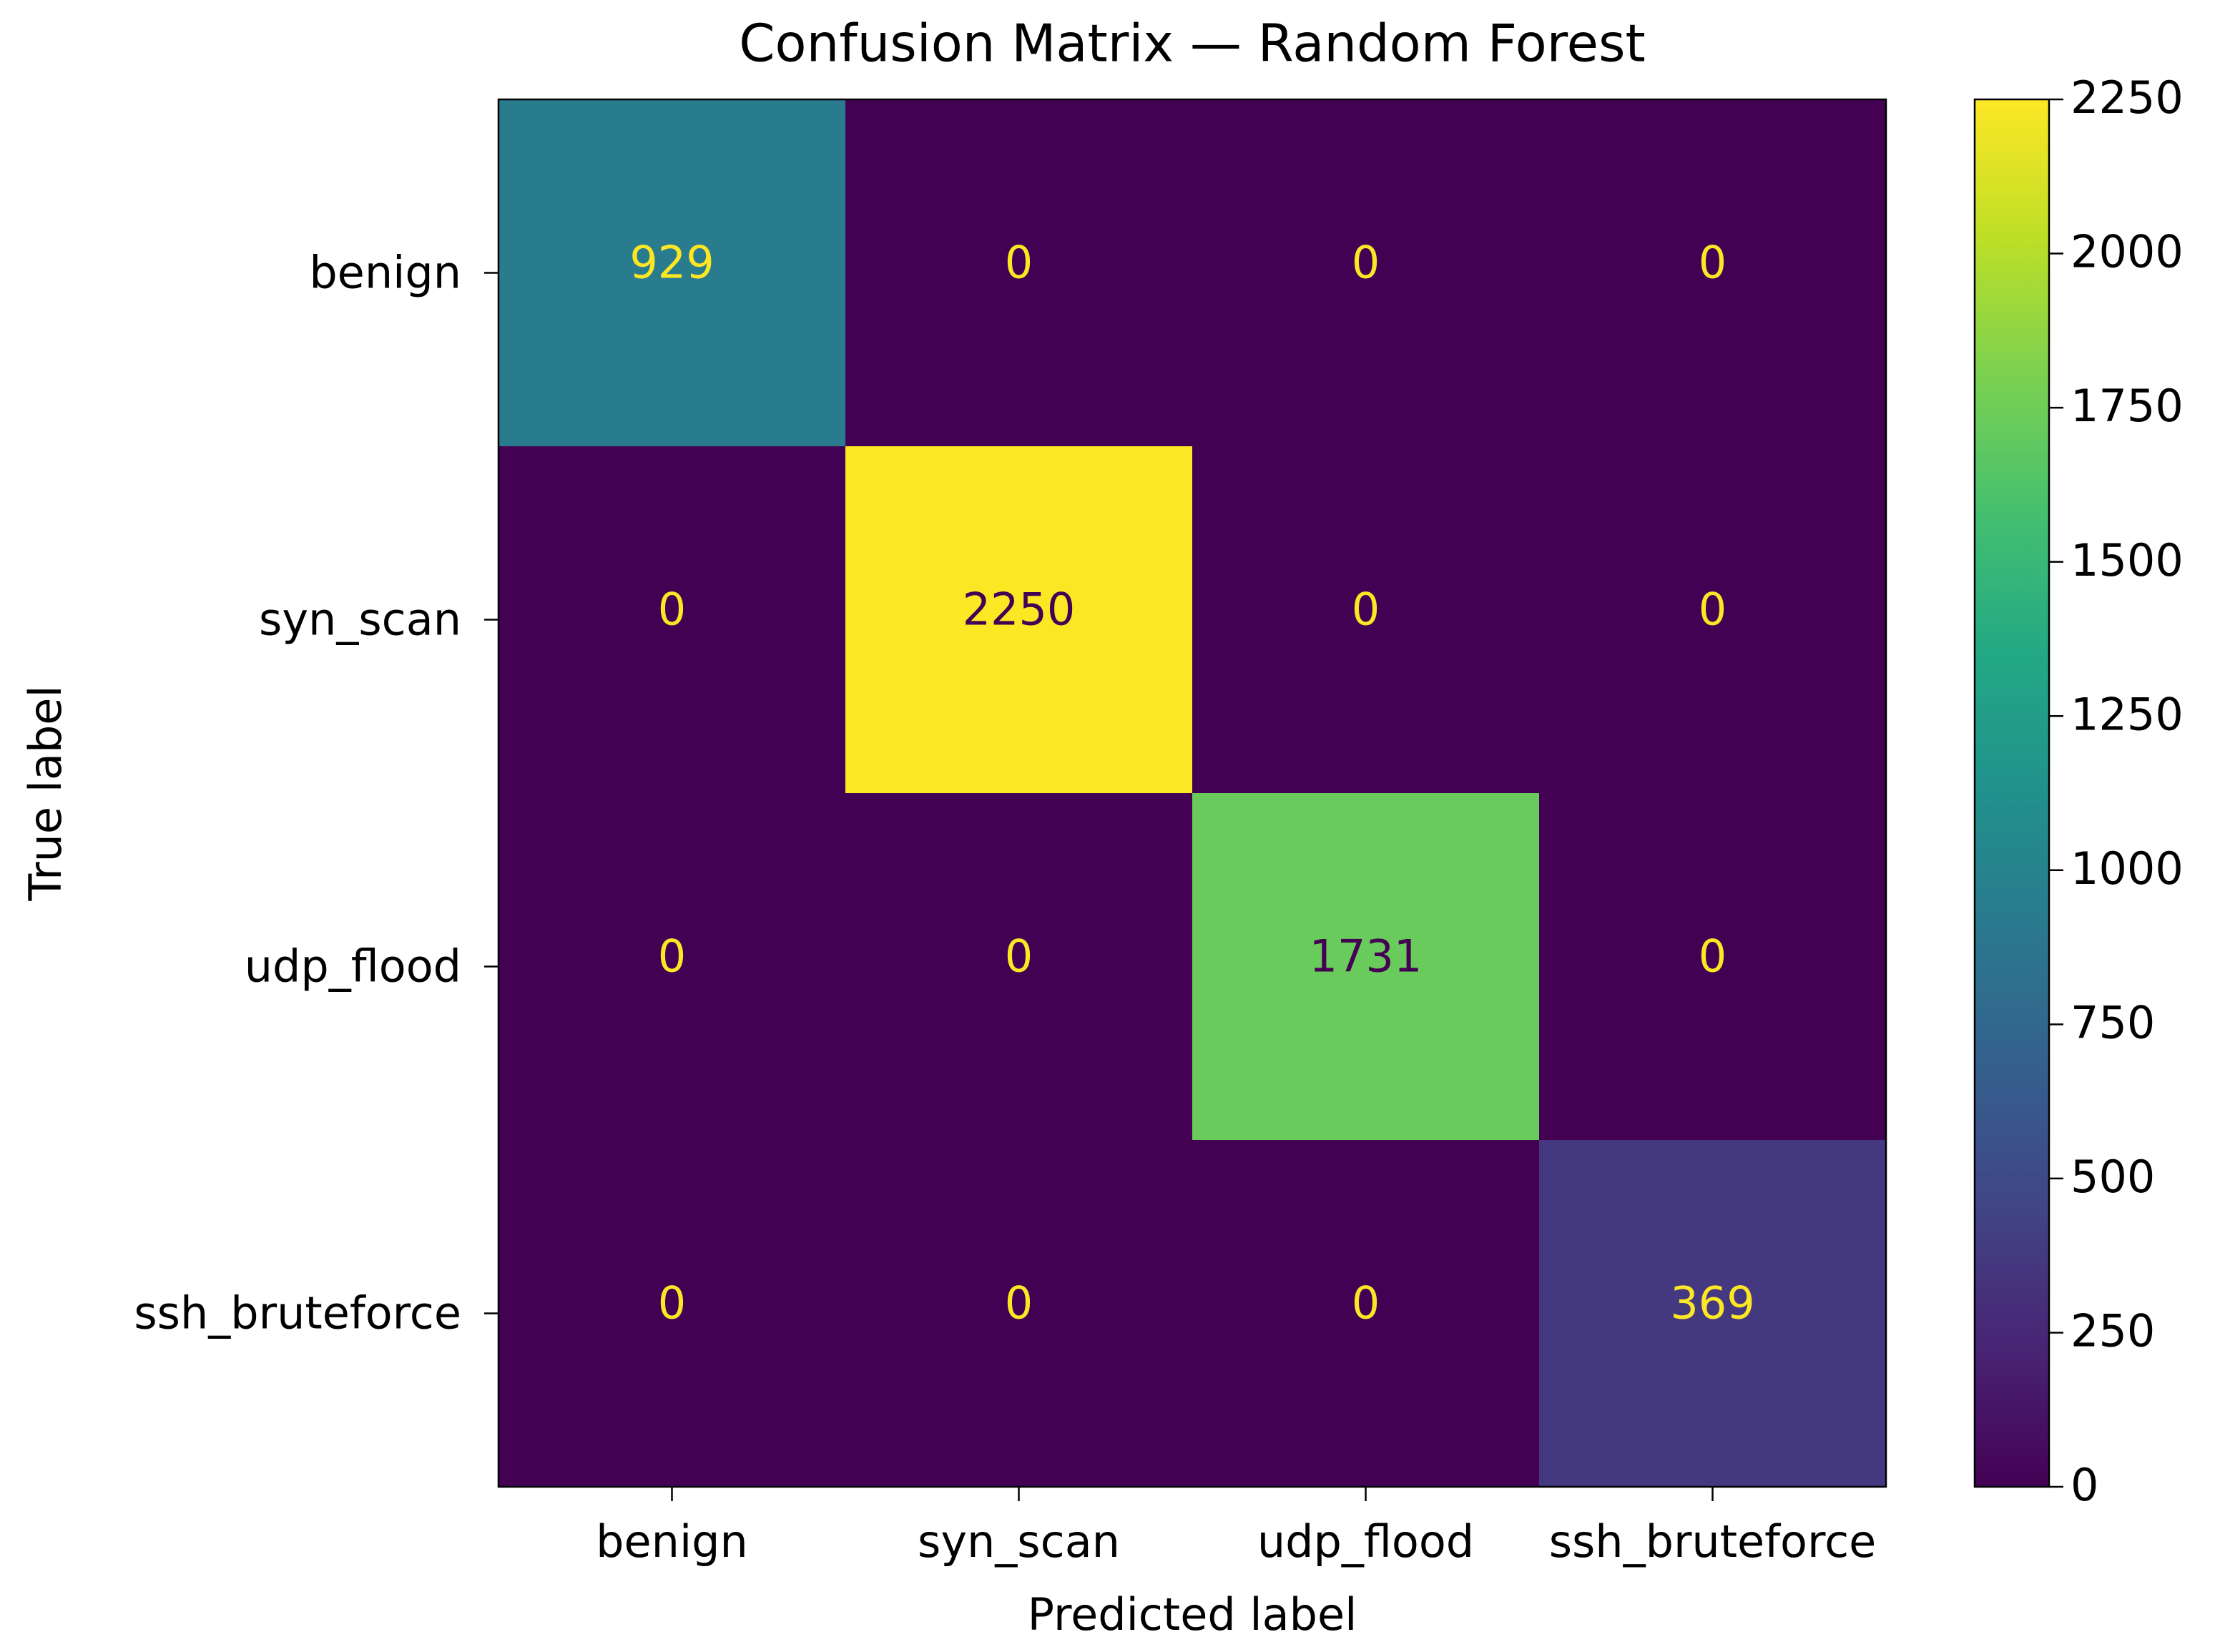  Describe the element at coordinates (1365, 1541) in the screenshot. I see `x-tick-label: udp_flood` at that location.